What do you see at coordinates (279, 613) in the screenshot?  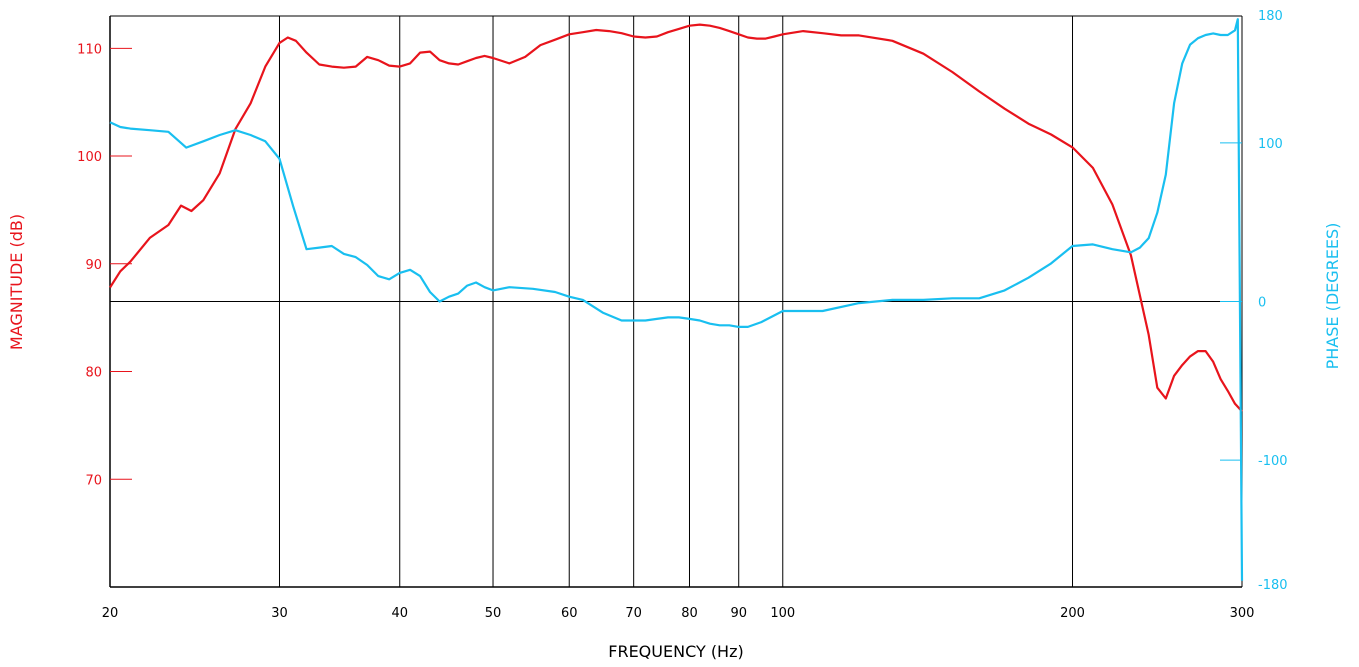 I see `x-tick-30: 30` at bounding box center [279, 613].